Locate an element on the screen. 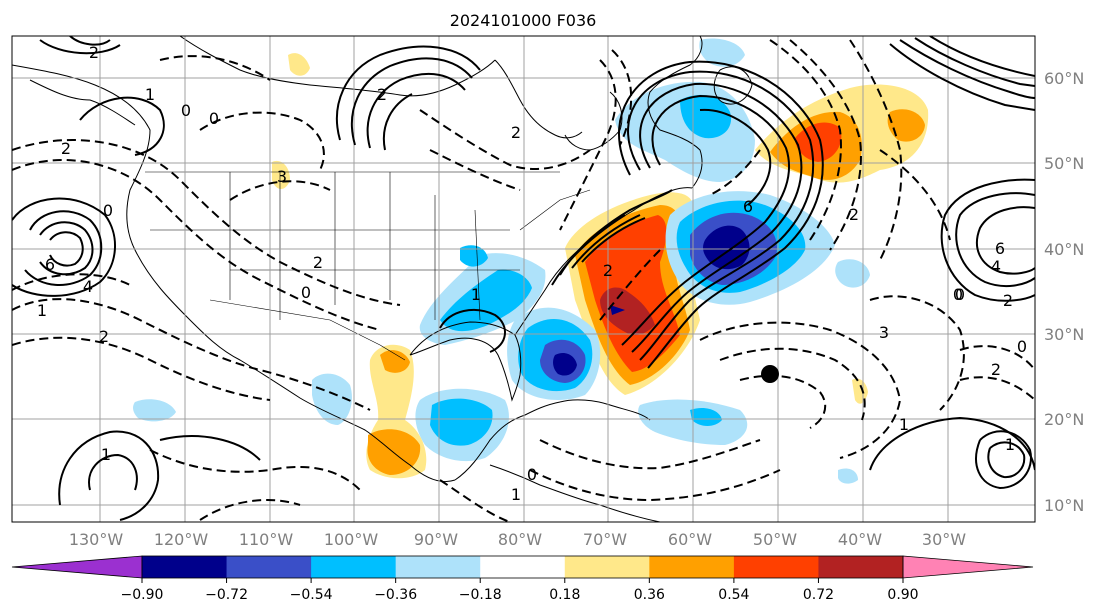 The width and height of the screenshot is (1105, 615). lat-tick-label: 20°N is located at coordinates (1064, 419).